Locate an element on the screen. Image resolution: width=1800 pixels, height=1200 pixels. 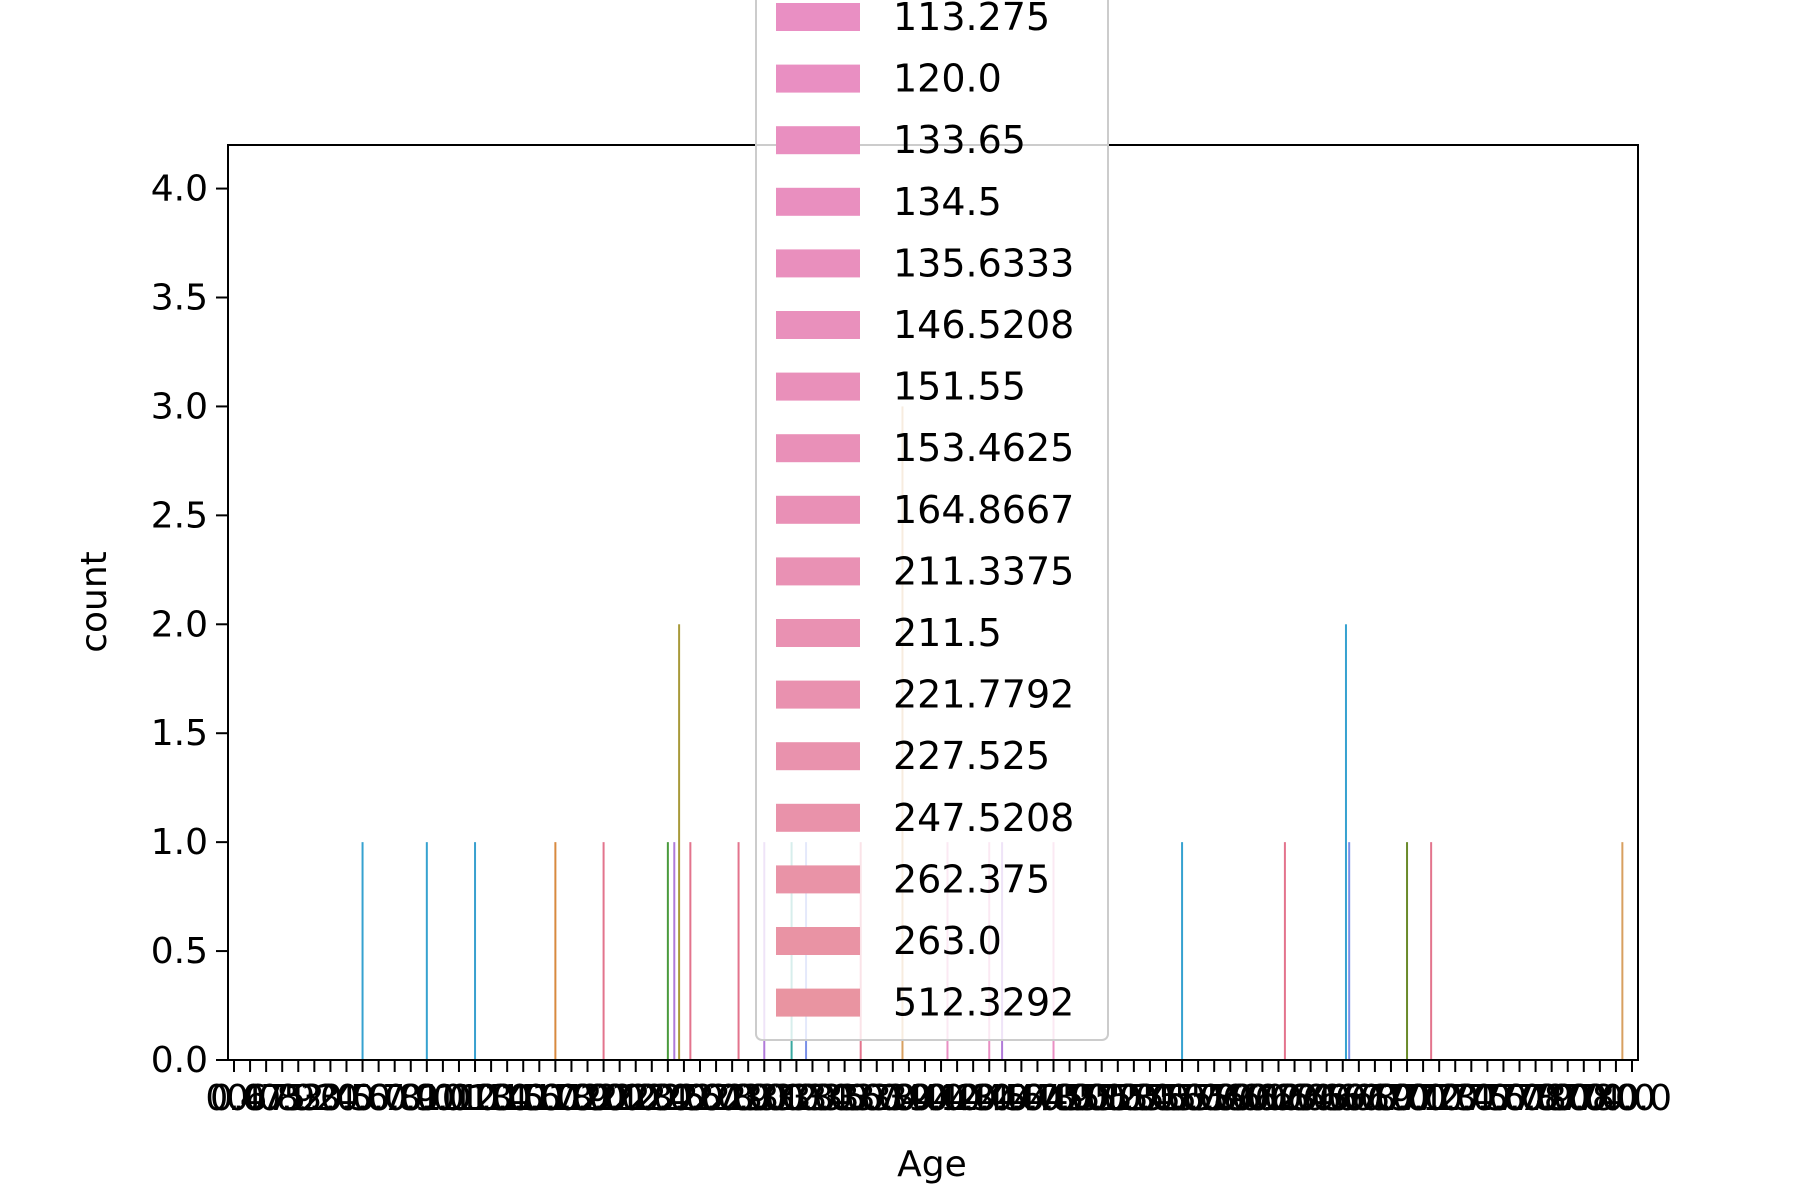
x-tick-label: 75.0 is located at coordinates (1503, 1098).